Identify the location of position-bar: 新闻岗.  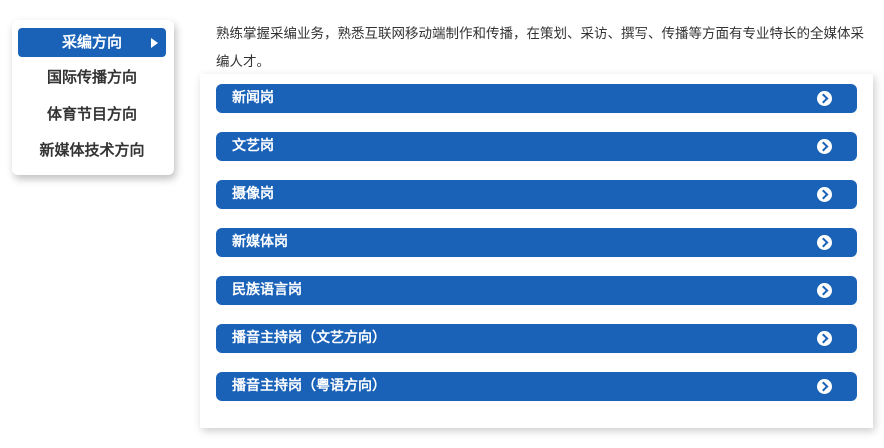
(536, 98).